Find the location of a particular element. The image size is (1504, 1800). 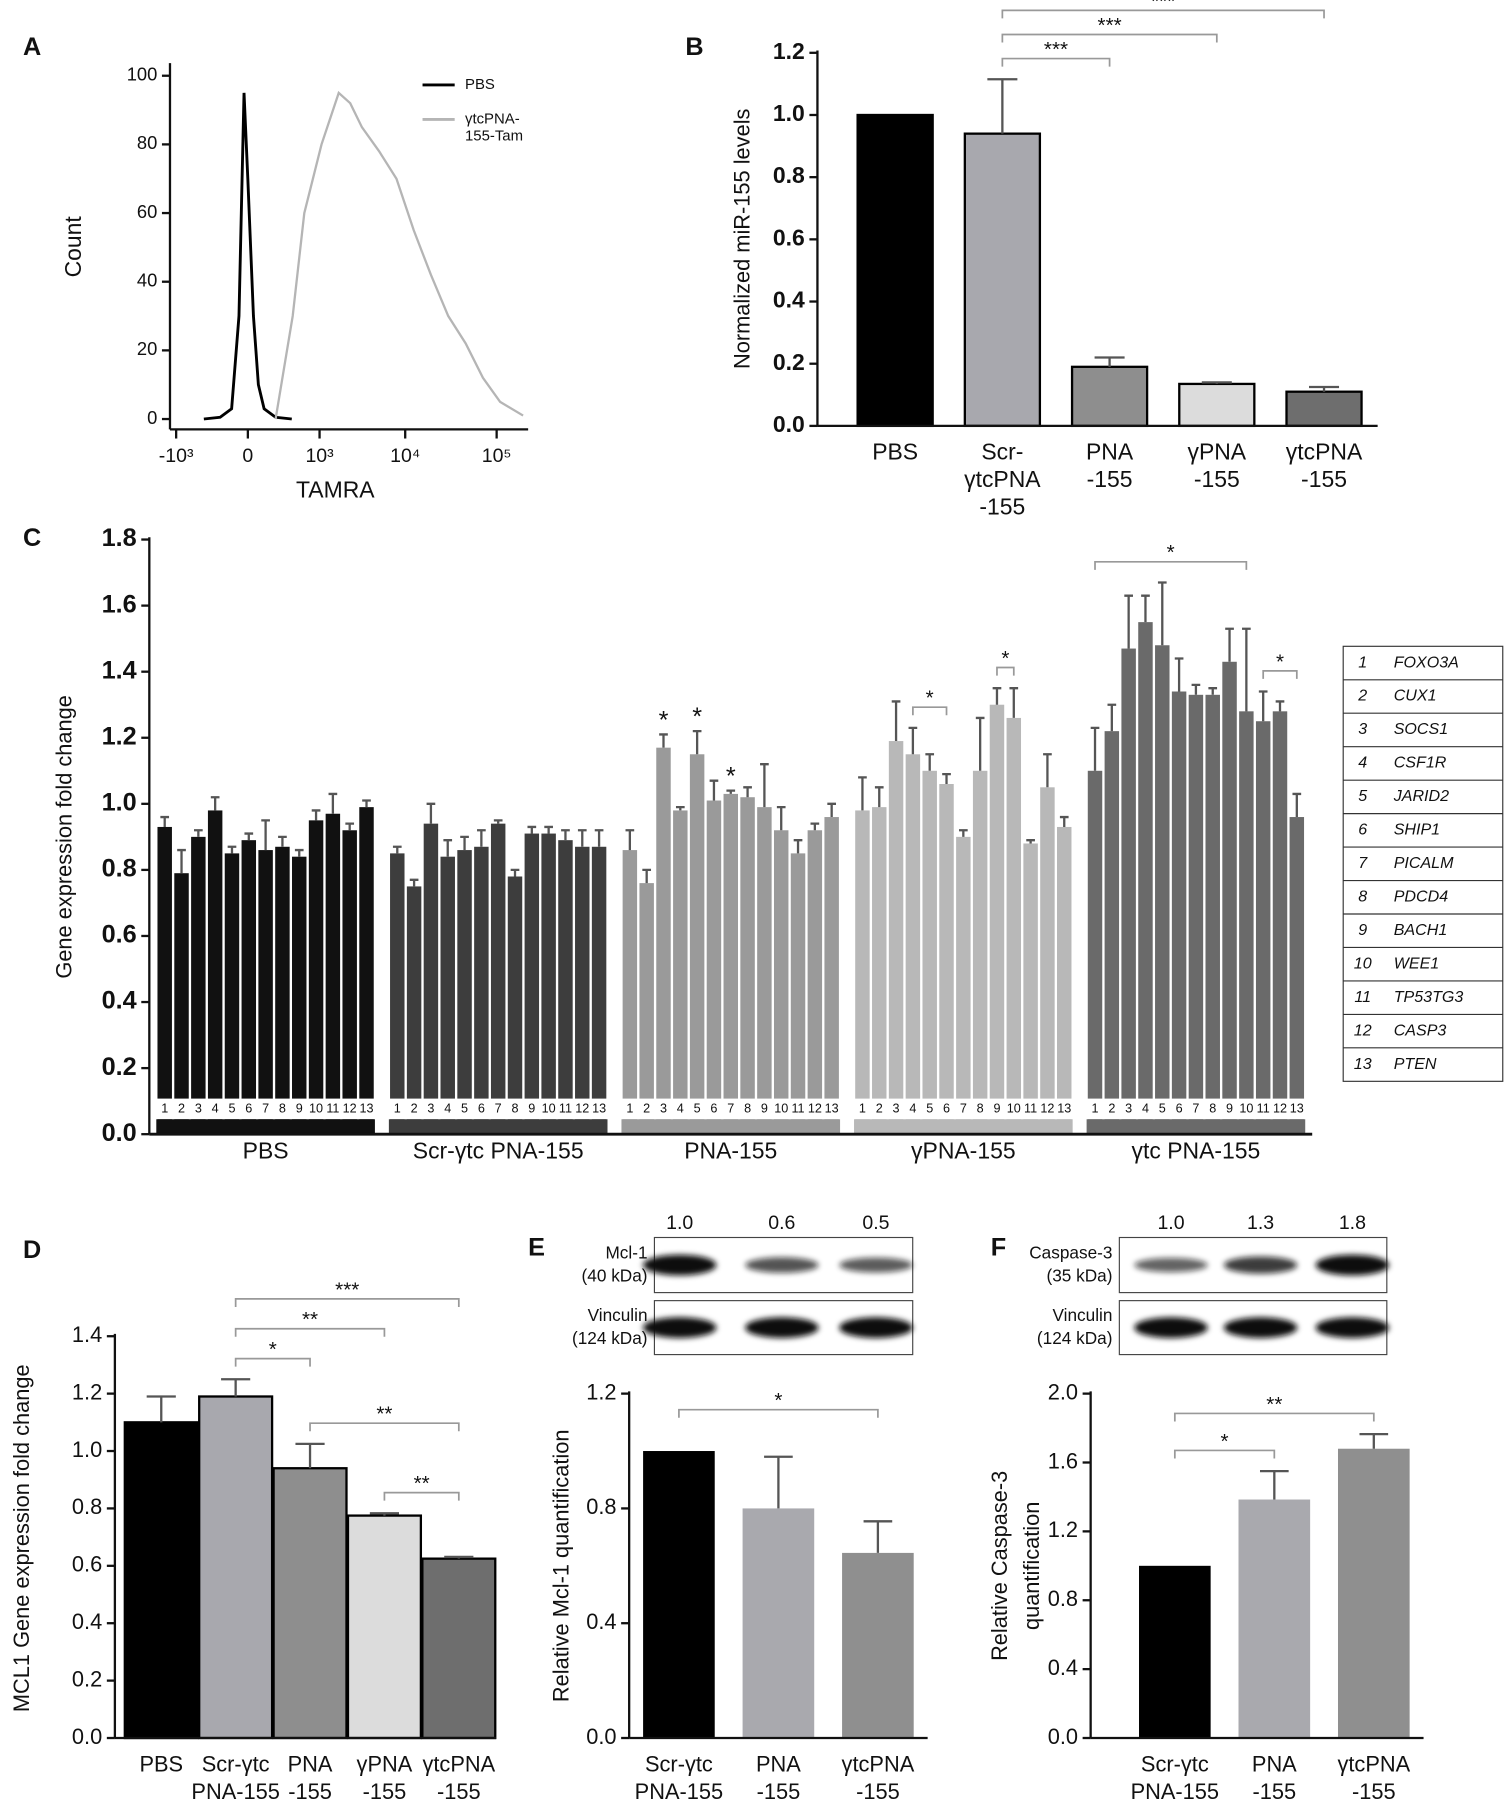

y-axis-label: Relative Caspase-3 quantification is located at coordinates (1015, 1566).